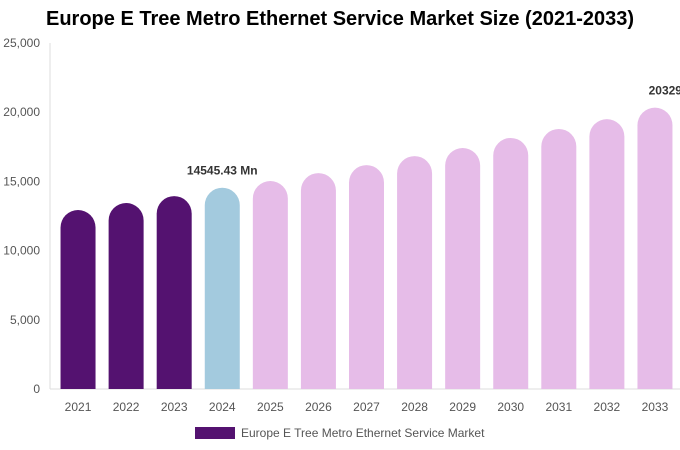 Image resolution: width=680 pixels, height=450 pixels. What do you see at coordinates (174, 292) in the screenshot?
I see `bar-2023` at bounding box center [174, 292].